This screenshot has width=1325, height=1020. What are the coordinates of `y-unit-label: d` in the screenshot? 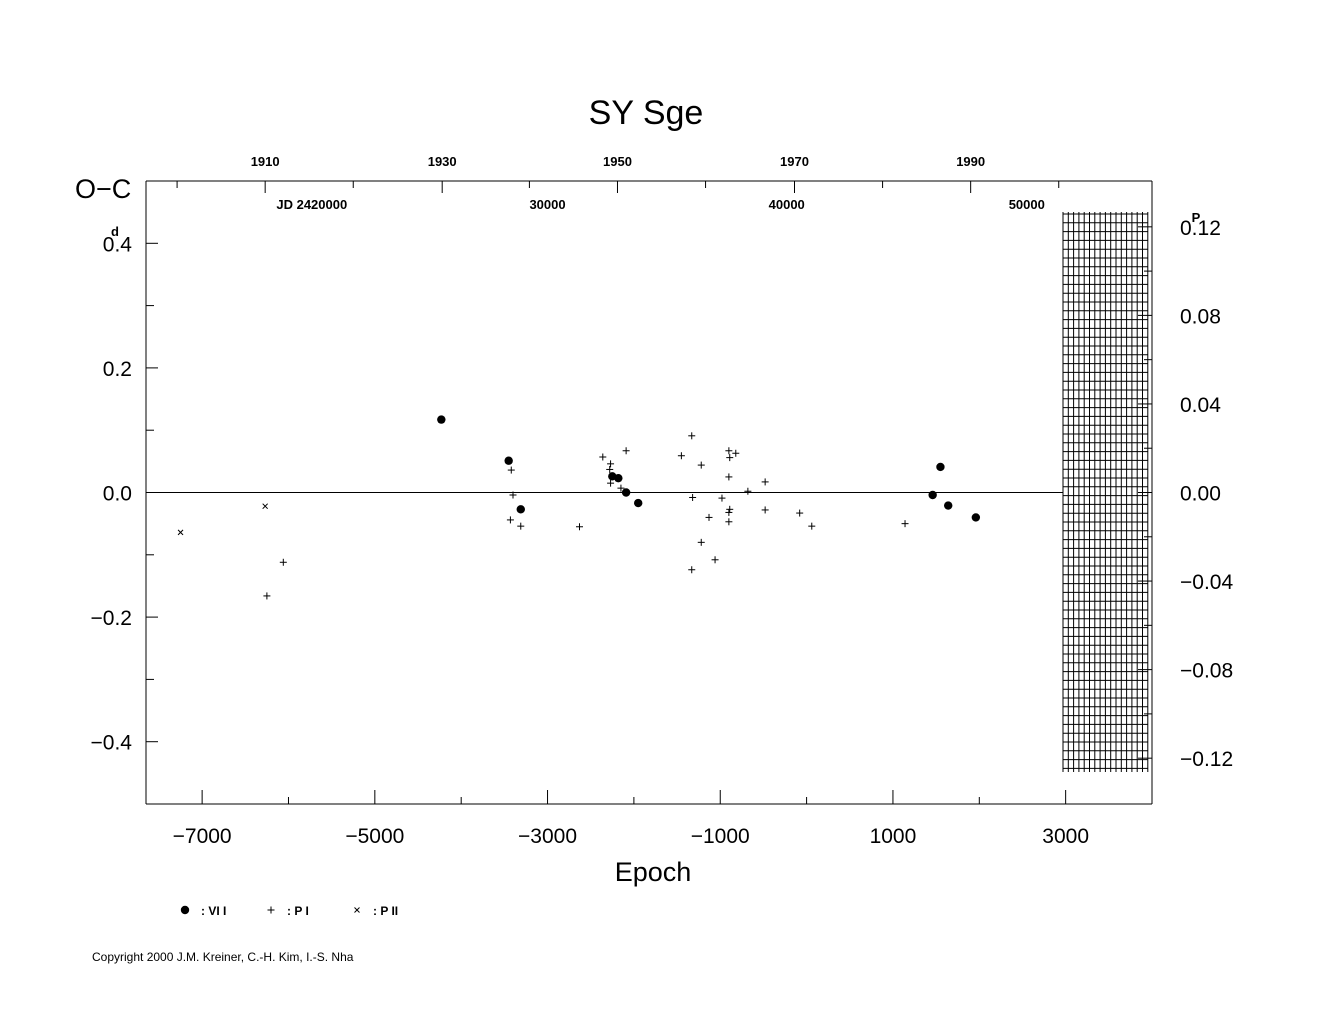 It's located at (115, 231).